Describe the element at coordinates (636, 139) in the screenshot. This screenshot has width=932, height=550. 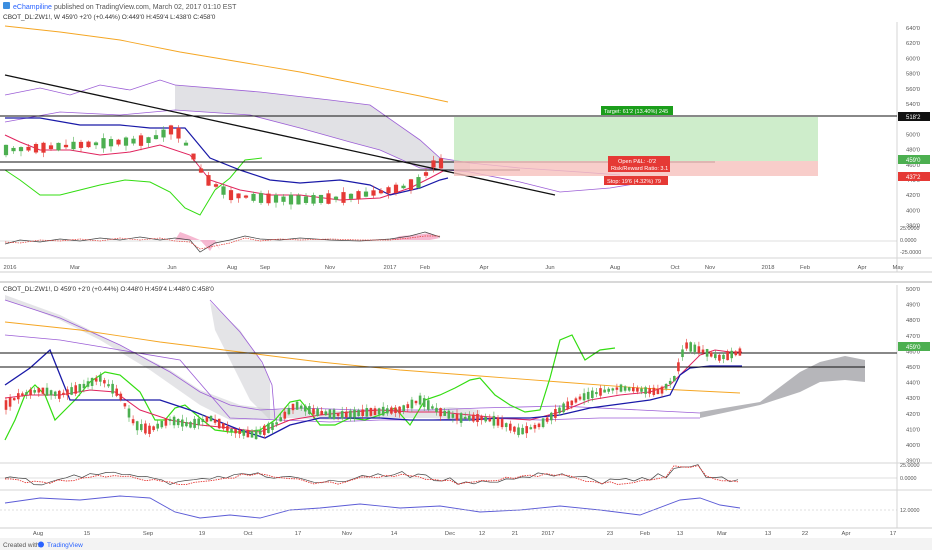
I see `weekly-target-zone` at that location.